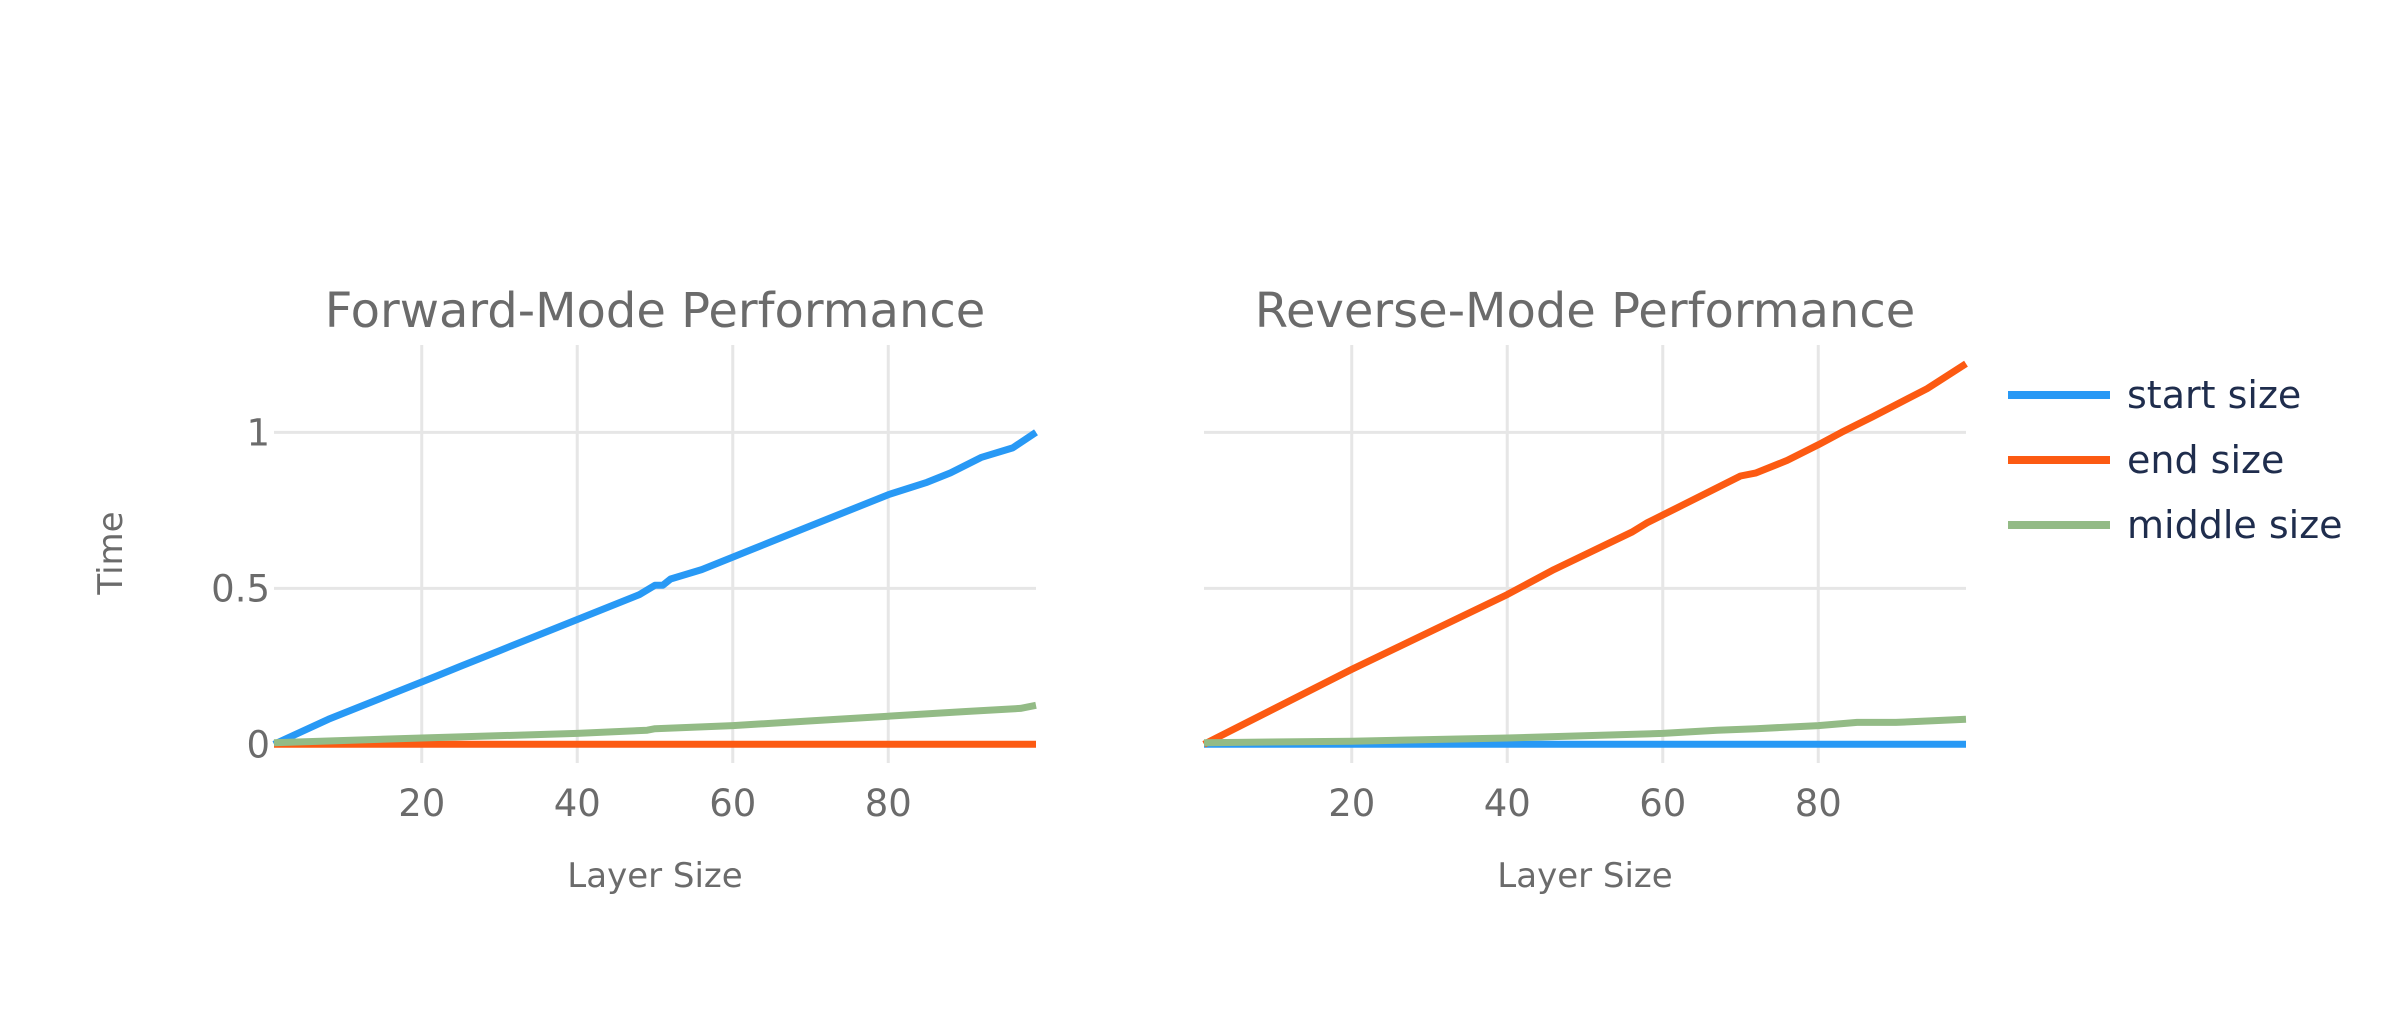 The height and width of the screenshot is (1029, 2401). I want to click on series-line-start-size, so click(655, 588).